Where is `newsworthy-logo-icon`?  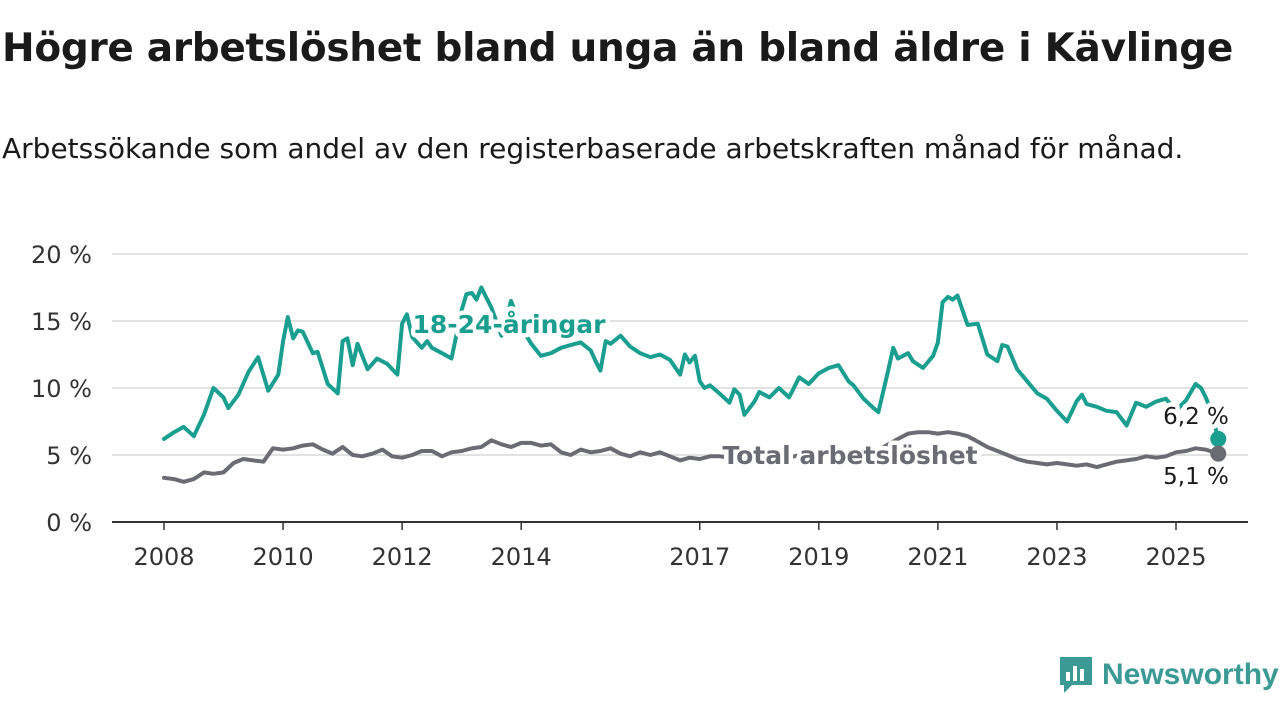
newsworthy-logo-icon is located at coordinates (1076, 675).